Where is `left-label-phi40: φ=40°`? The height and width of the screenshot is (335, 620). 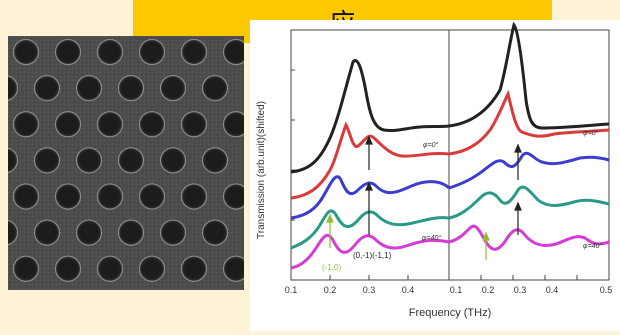
left-label-phi40: φ=40° is located at coordinates (431, 238).